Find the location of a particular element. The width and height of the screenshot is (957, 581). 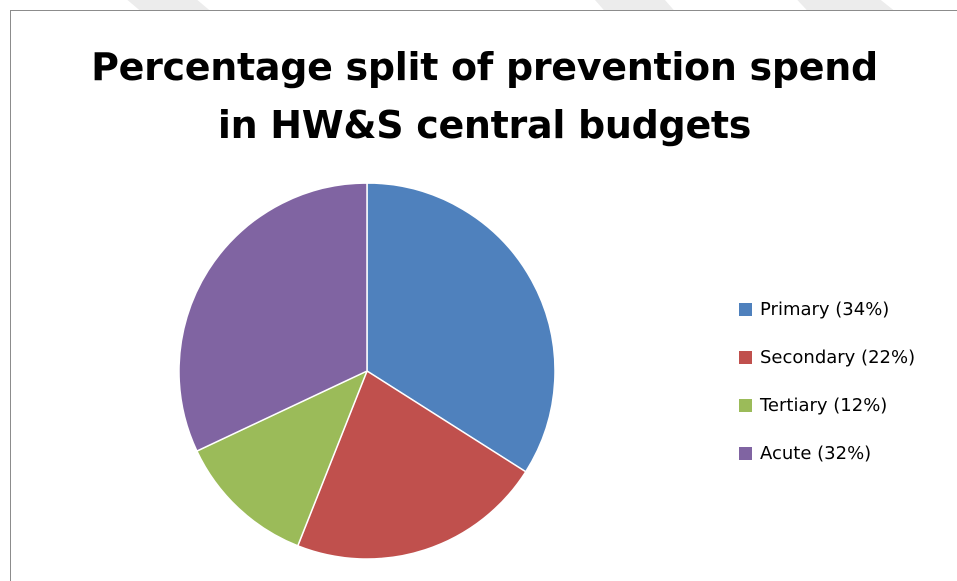

pie-slice-secondary is located at coordinates (412, 465).